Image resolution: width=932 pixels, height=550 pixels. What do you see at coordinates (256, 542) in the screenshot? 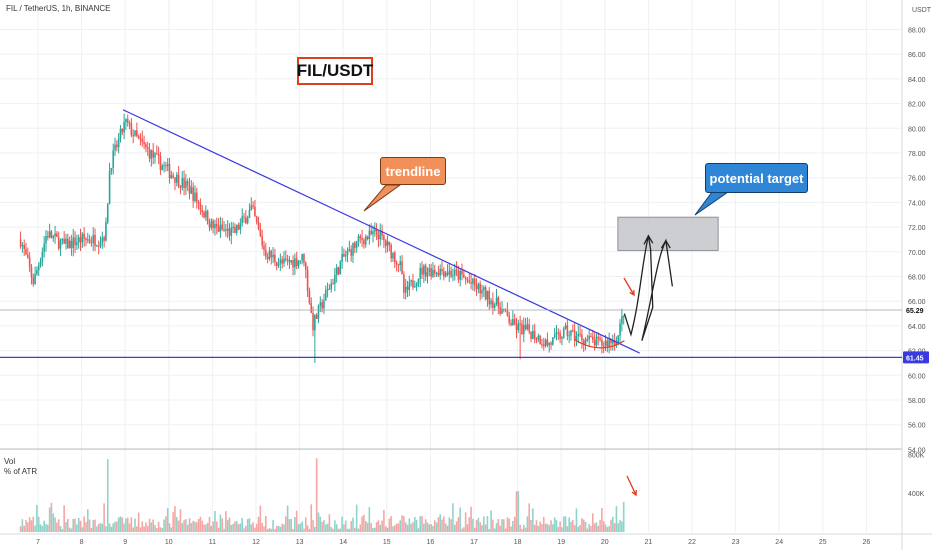
I see `x-tick-label: 12` at bounding box center [256, 542].